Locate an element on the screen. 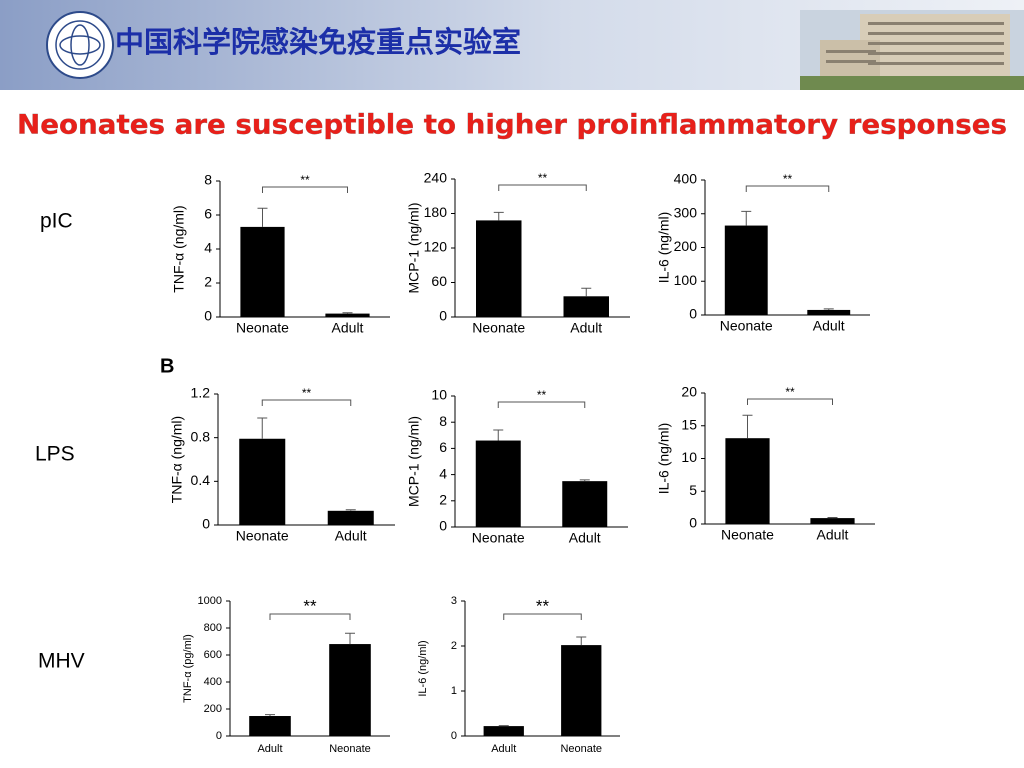  y-tick-label: 20 is located at coordinates (689, 392).